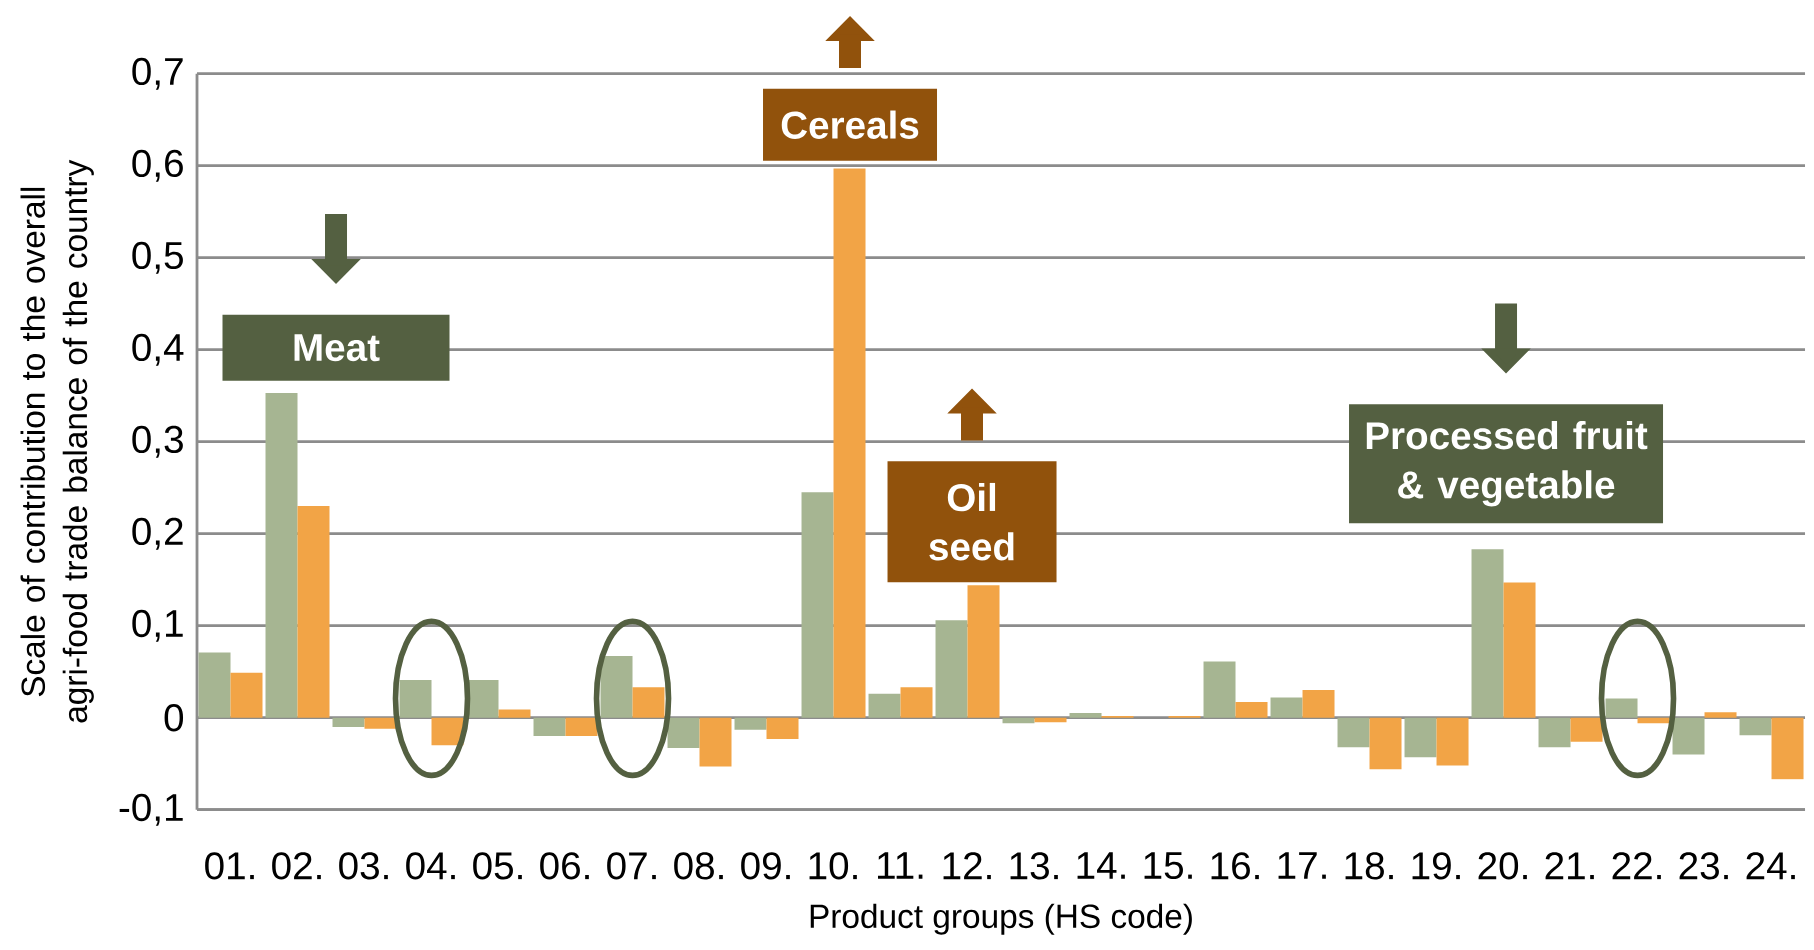 The image size is (1814, 950). Describe the element at coordinates (1703, 866) in the screenshot. I see `x-tick-label: 23.` at that location.